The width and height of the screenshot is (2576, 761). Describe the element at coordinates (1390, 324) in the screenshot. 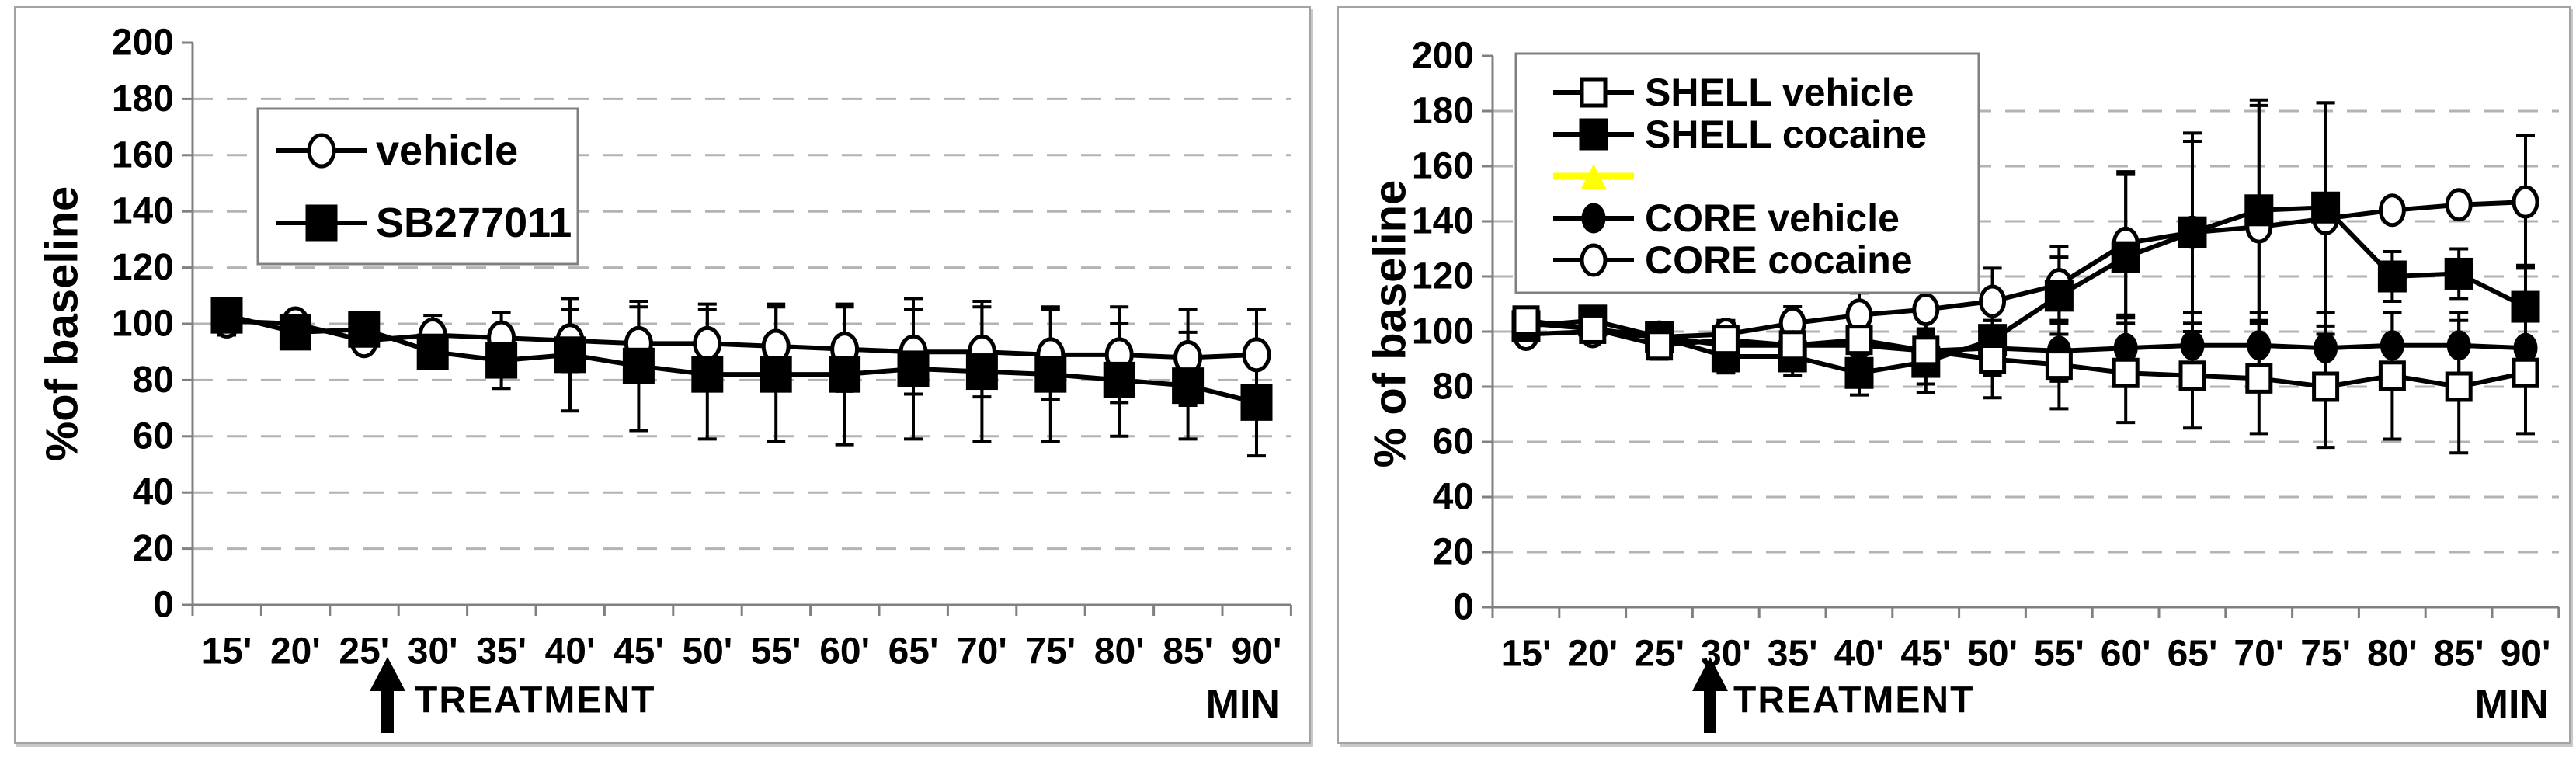

I see `y-axis-title: % of baseline` at that location.